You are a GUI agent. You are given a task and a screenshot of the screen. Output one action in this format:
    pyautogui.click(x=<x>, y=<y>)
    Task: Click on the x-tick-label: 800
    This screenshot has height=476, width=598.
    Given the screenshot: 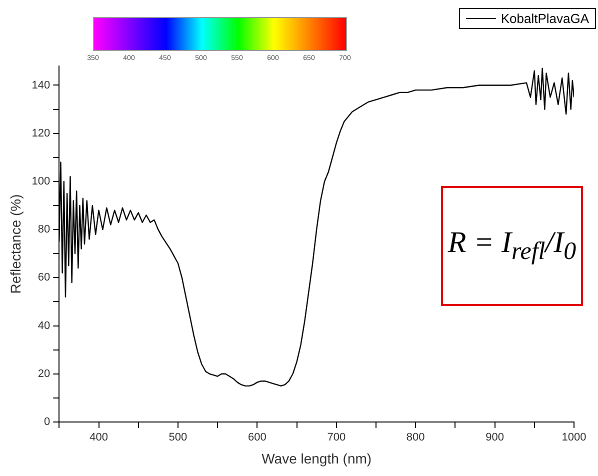 What is the action you would take?
    pyautogui.click(x=415, y=438)
    